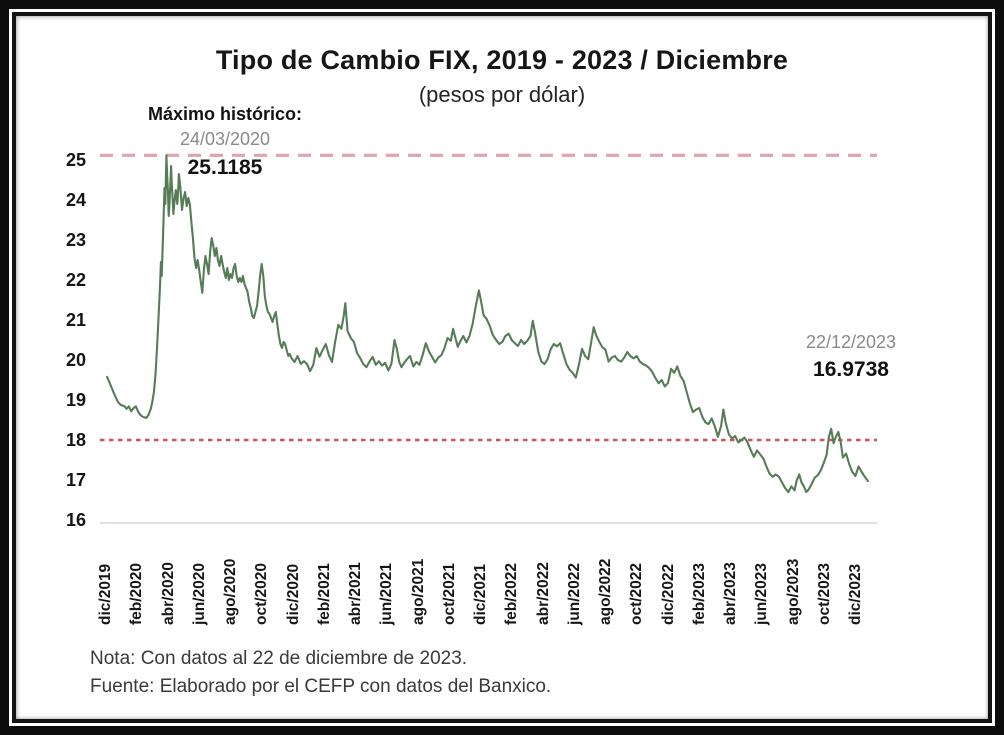  I want to click on x-tick-label: oct/2023, so click(824, 593).